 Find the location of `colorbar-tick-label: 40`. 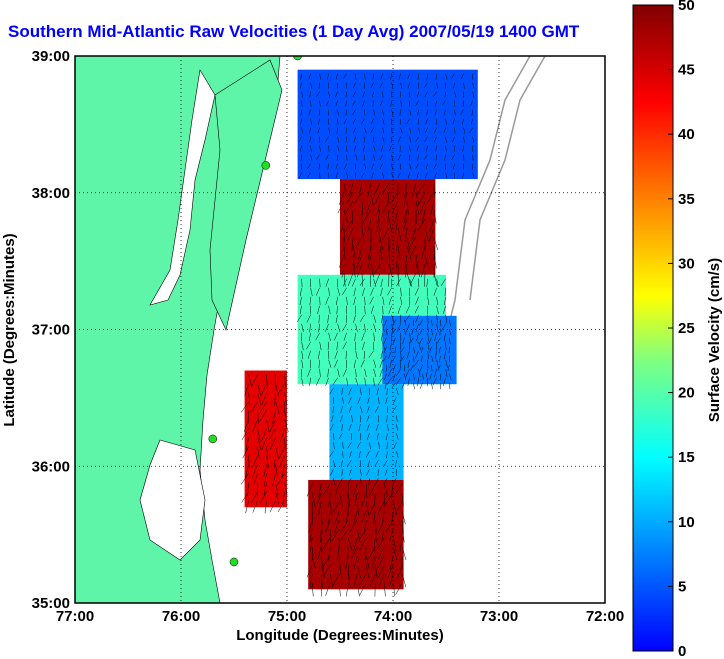

colorbar-tick-label: 40 is located at coordinates (686, 134).